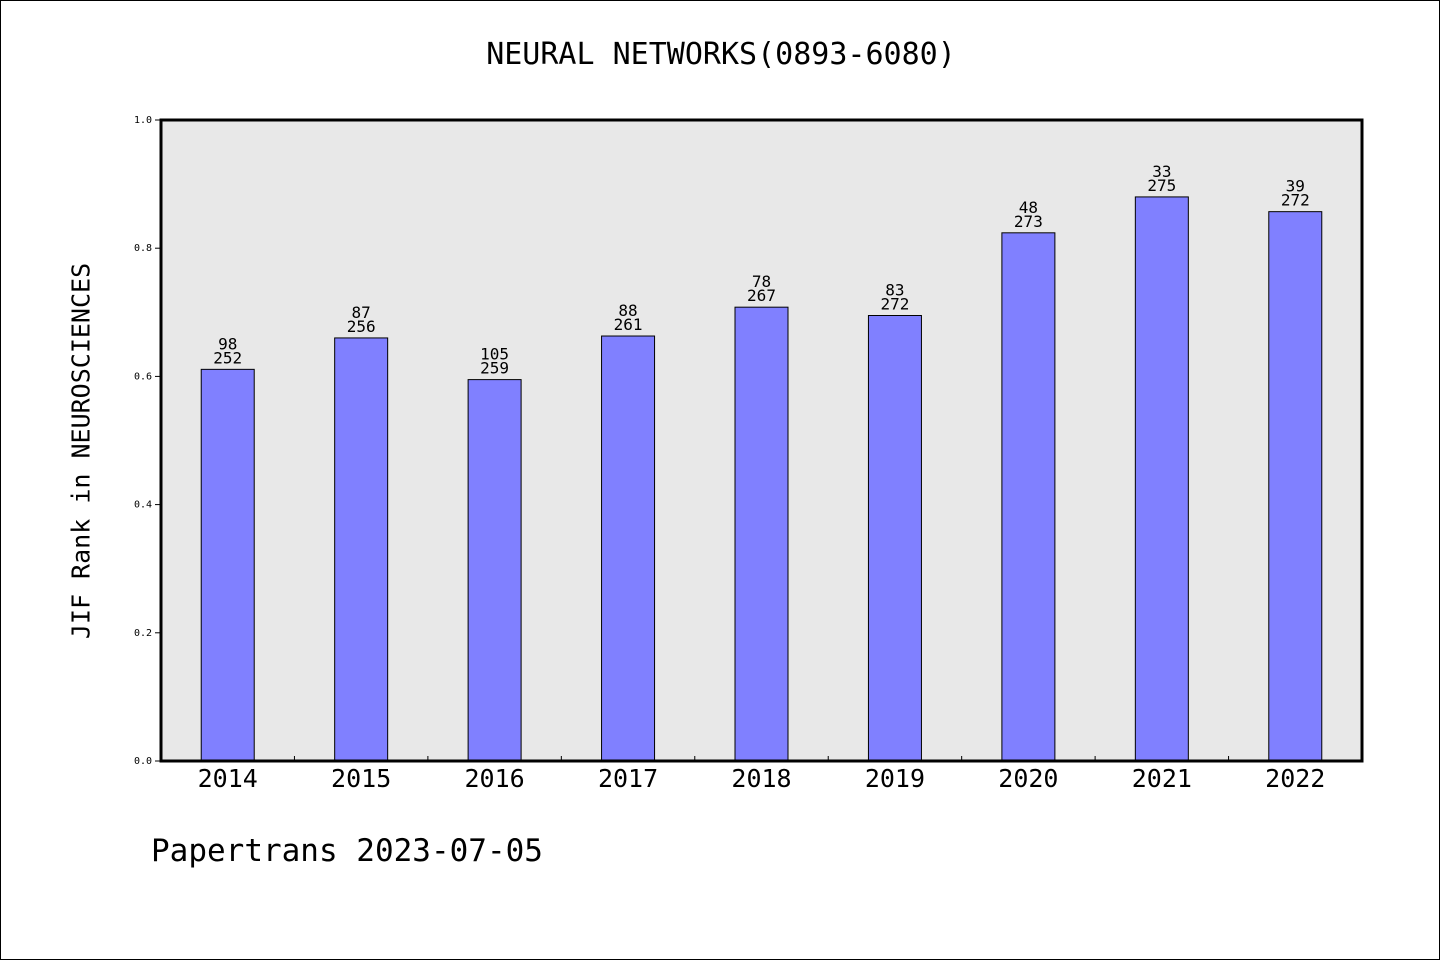 The width and height of the screenshot is (1440, 961). I want to click on x-tick-label: 2017, so click(628, 778).